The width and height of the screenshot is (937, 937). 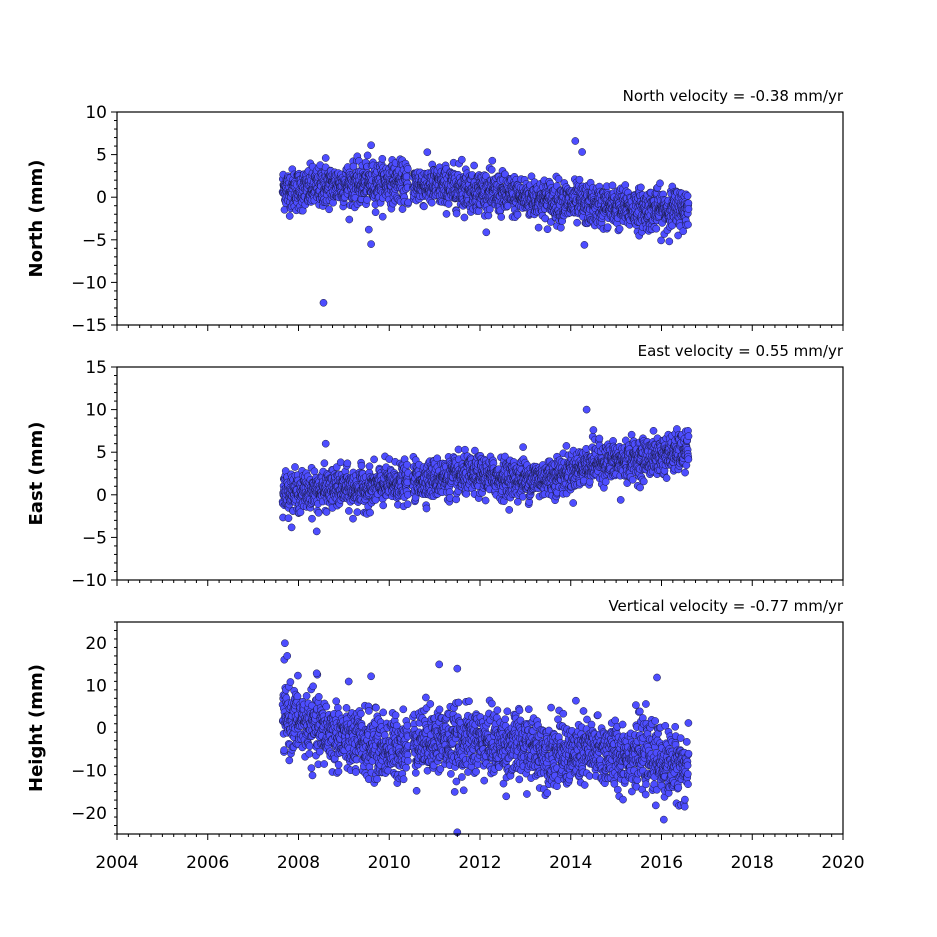 I want to click on velocity-annotation-north: North velocity = -0.38 mm/yr, so click(x=733, y=96).